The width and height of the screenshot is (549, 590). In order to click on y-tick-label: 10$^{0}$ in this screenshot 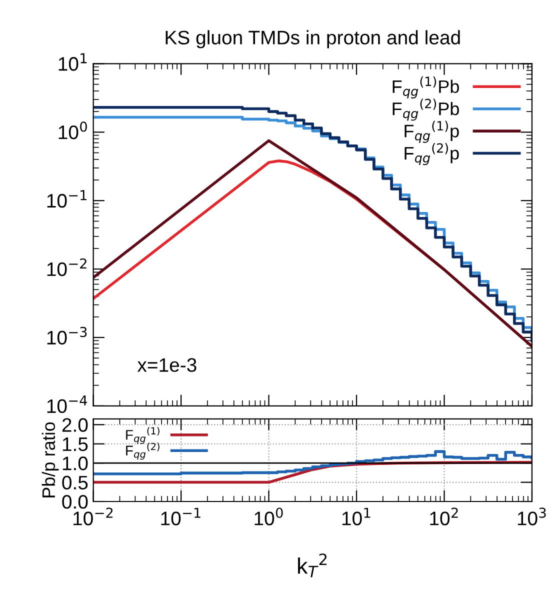, I will do `click(72, 131)`.